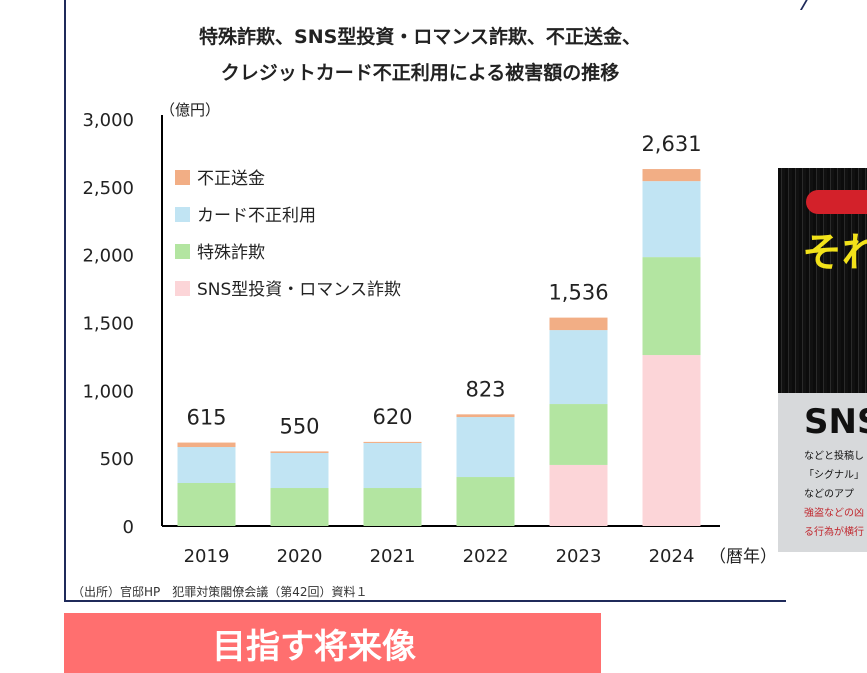 The width and height of the screenshot is (867, 673). Describe the element at coordinates (486, 556) in the screenshot. I see `x-tick-label: 2022` at that location.